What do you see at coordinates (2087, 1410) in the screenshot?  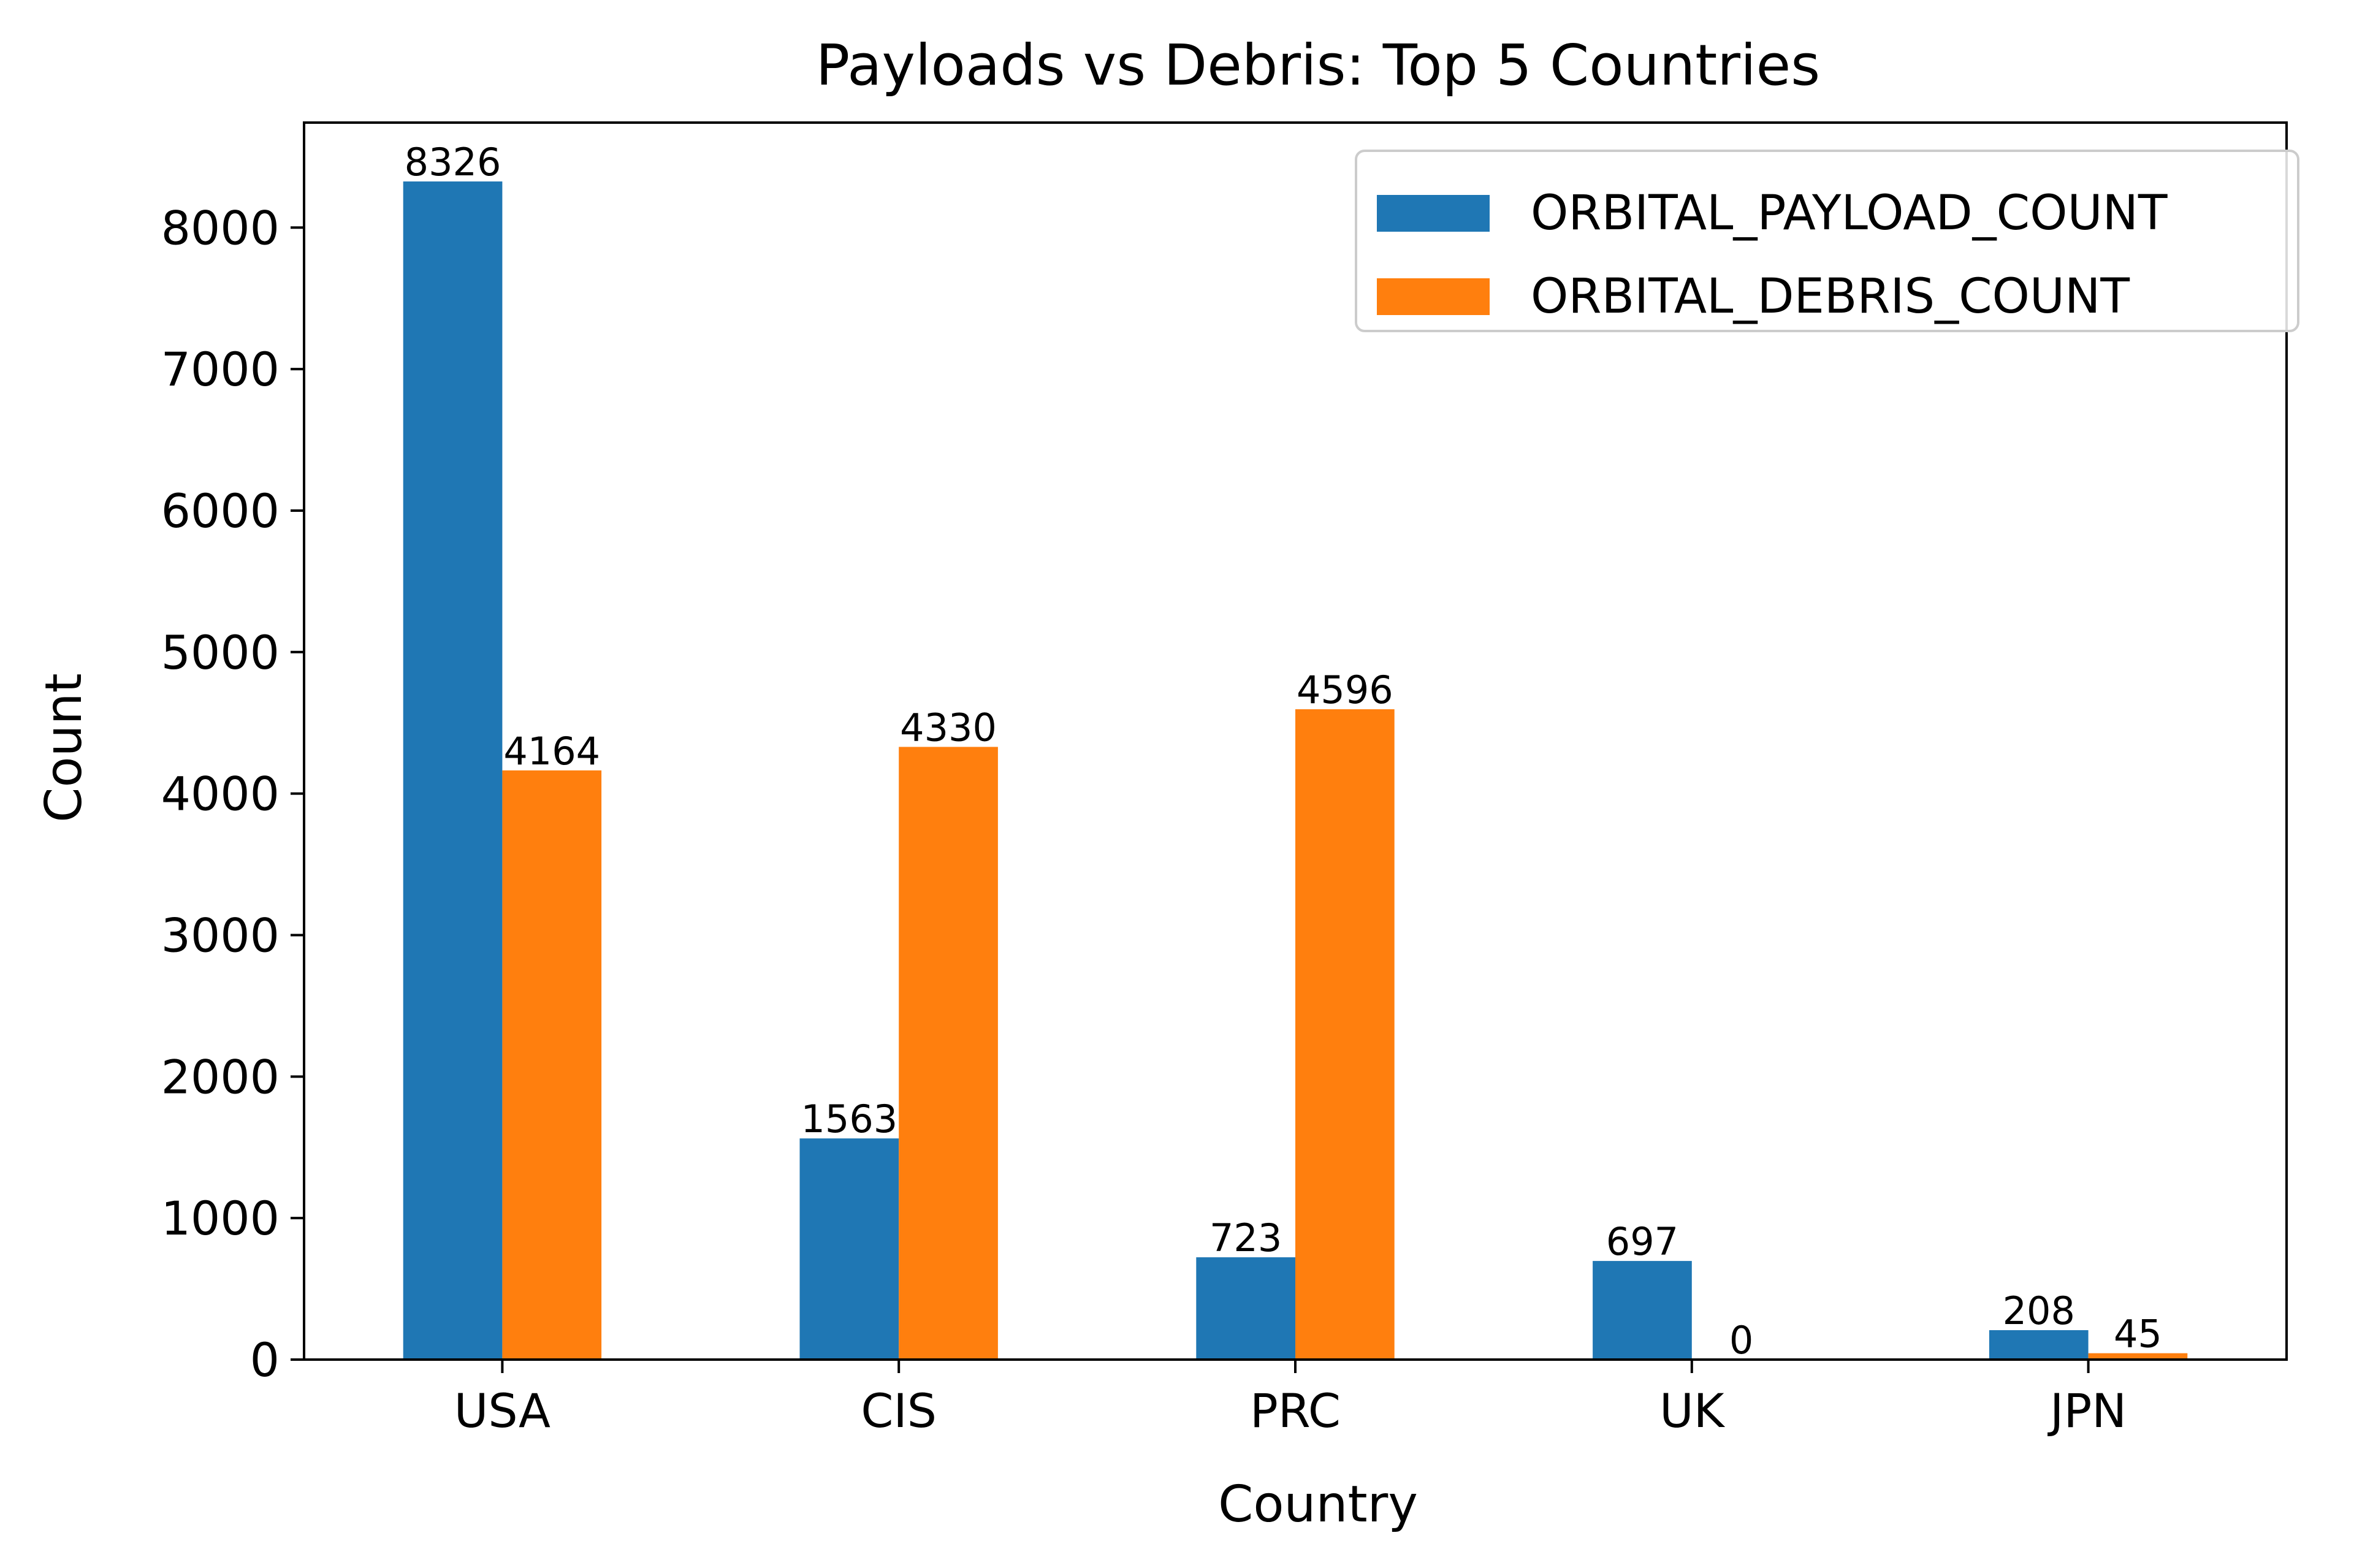 I see `x-tick-label-jpn: JPN` at bounding box center [2087, 1410].